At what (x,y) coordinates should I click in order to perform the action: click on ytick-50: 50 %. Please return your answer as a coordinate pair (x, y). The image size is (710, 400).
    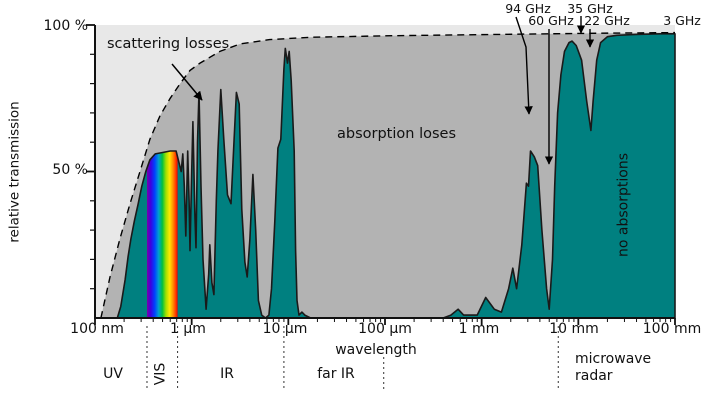
    Looking at the image, I should click on (70, 170).